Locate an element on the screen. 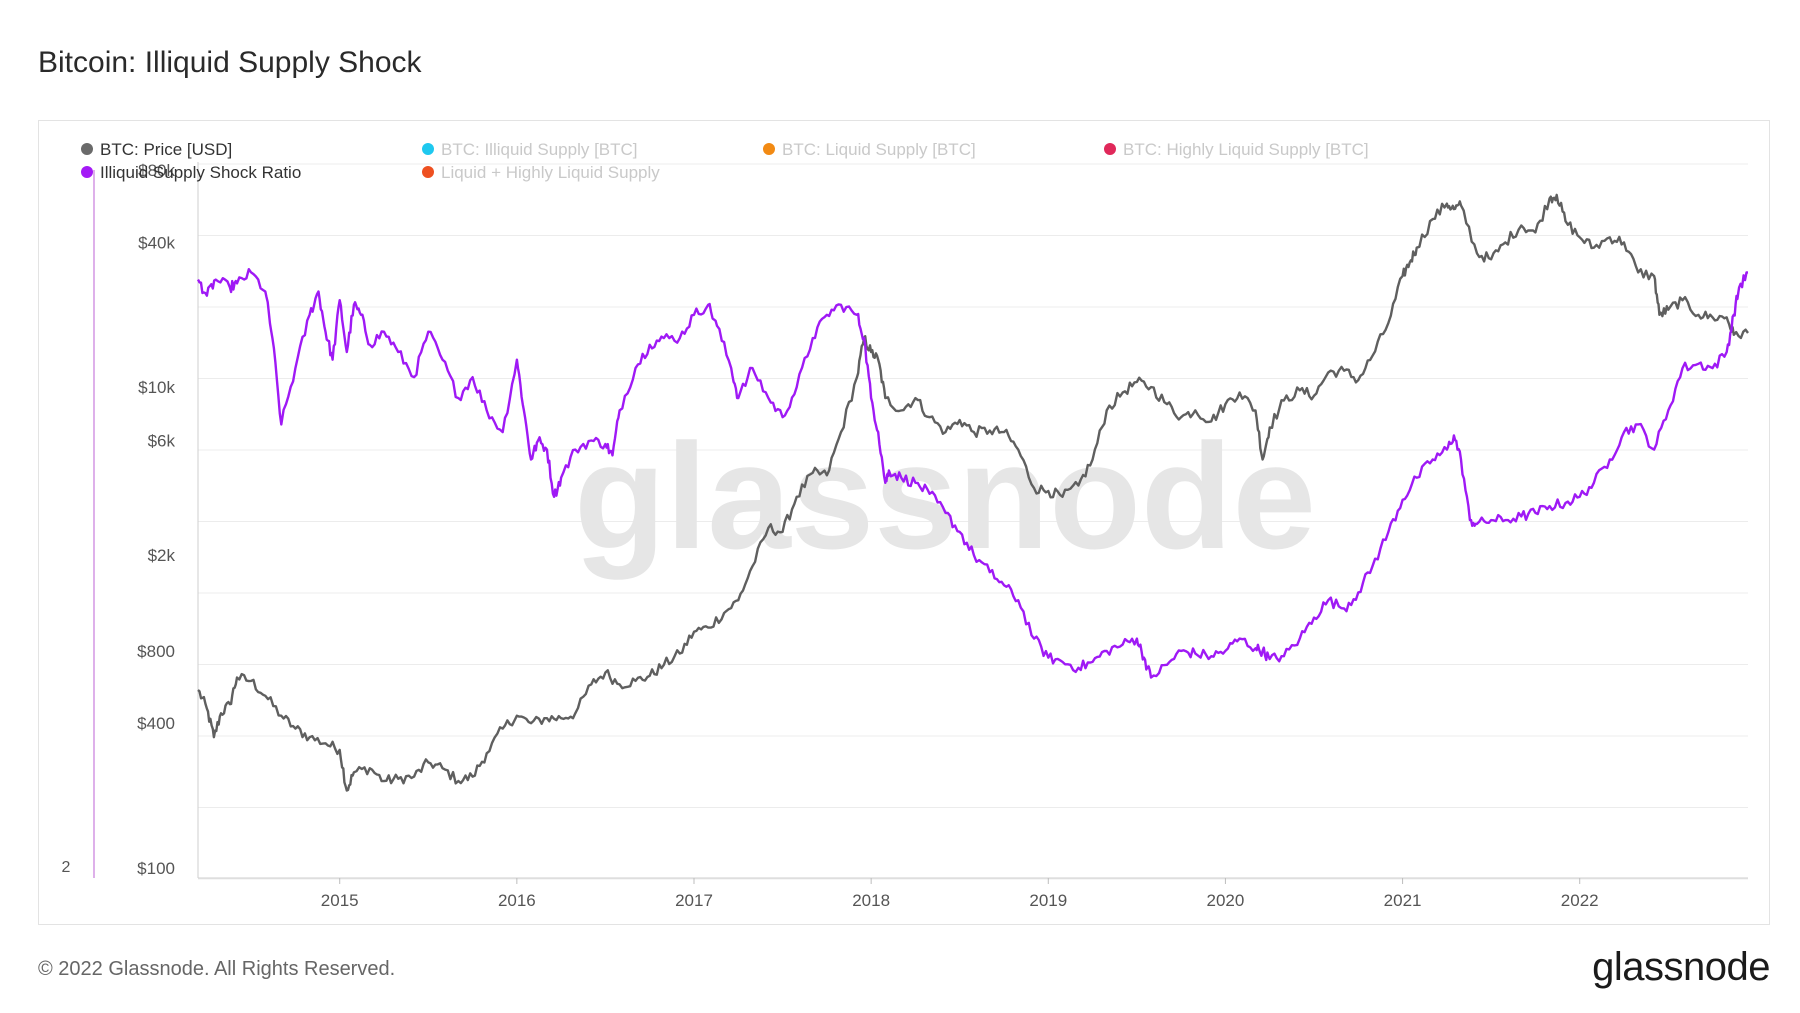 This screenshot has width=1800, height=1013. legend-label: BTC: Illiquid Supply [BTC] is located at coordinates (539, 149).